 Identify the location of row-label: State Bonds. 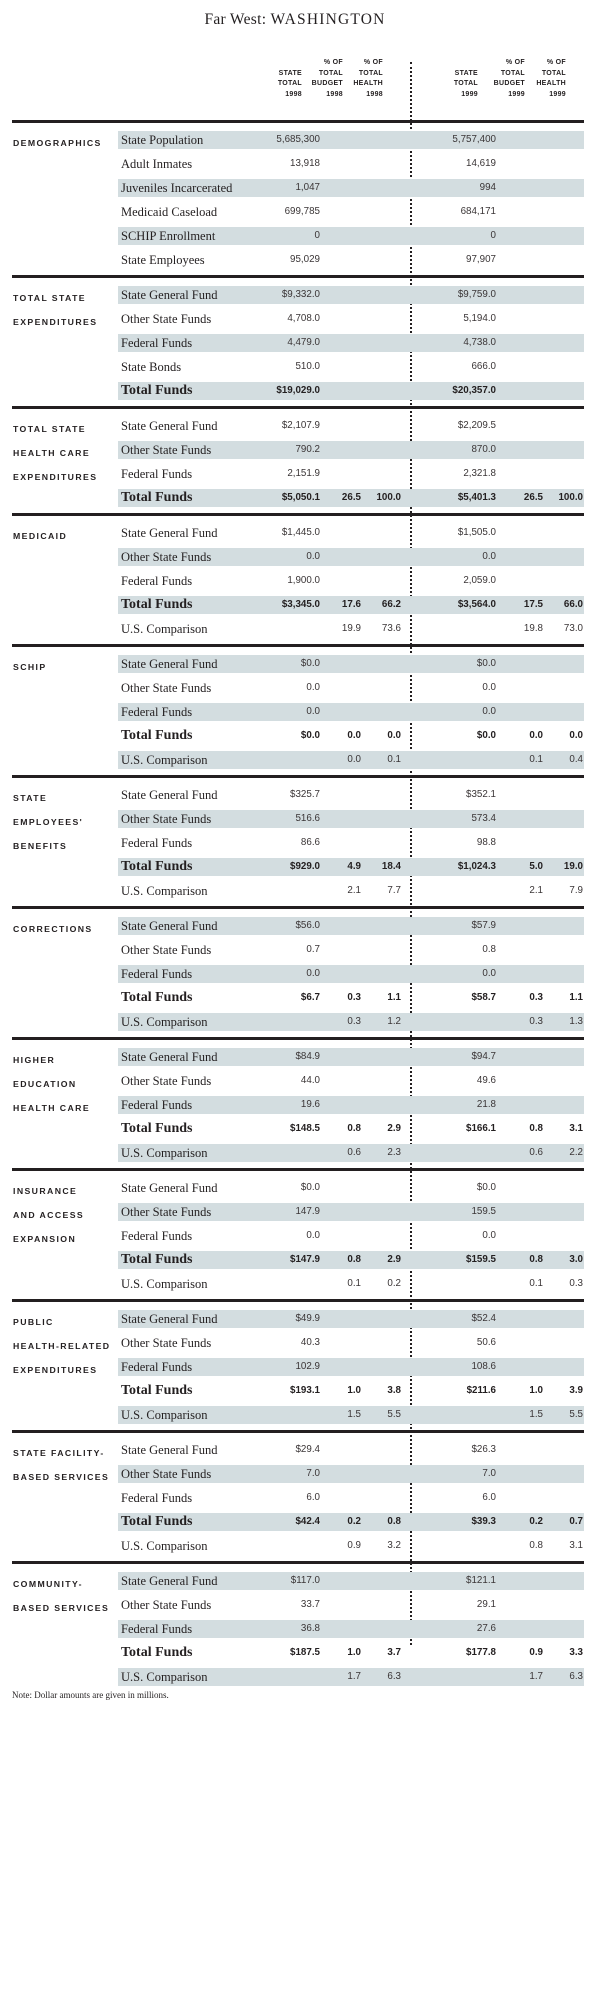
(151, 367).